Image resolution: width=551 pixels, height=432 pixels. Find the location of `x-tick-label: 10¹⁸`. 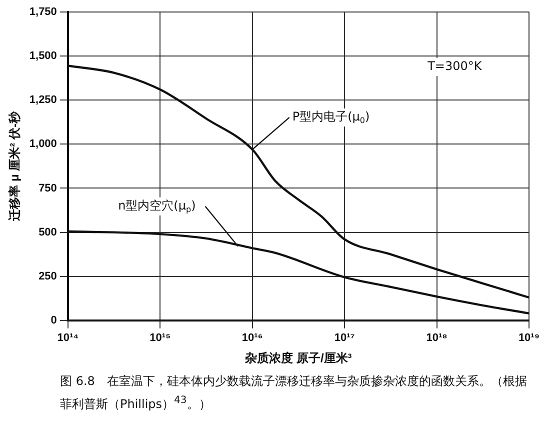

x-tick-label: 10¹⁸ is located at coordinates (437, 338).